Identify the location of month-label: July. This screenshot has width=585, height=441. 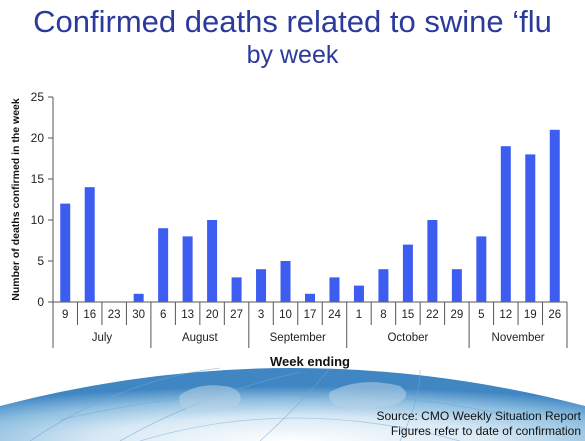
(102, 338).